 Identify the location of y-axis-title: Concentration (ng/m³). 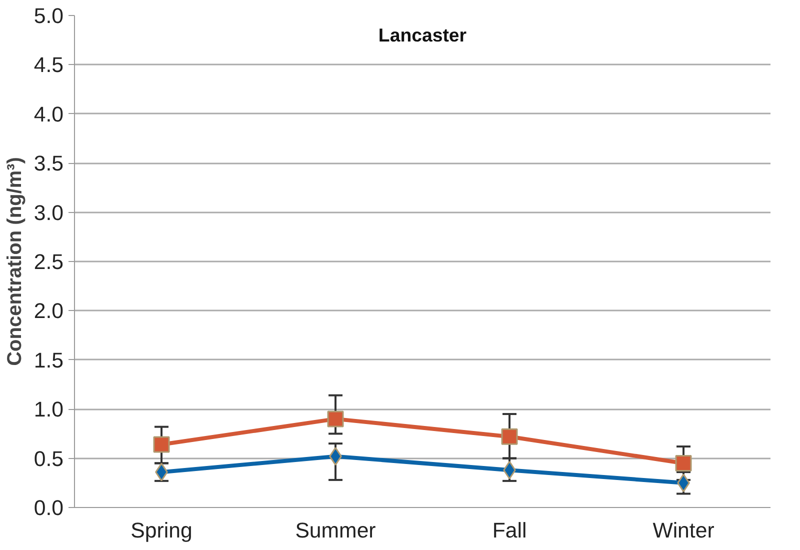
(15, 261).